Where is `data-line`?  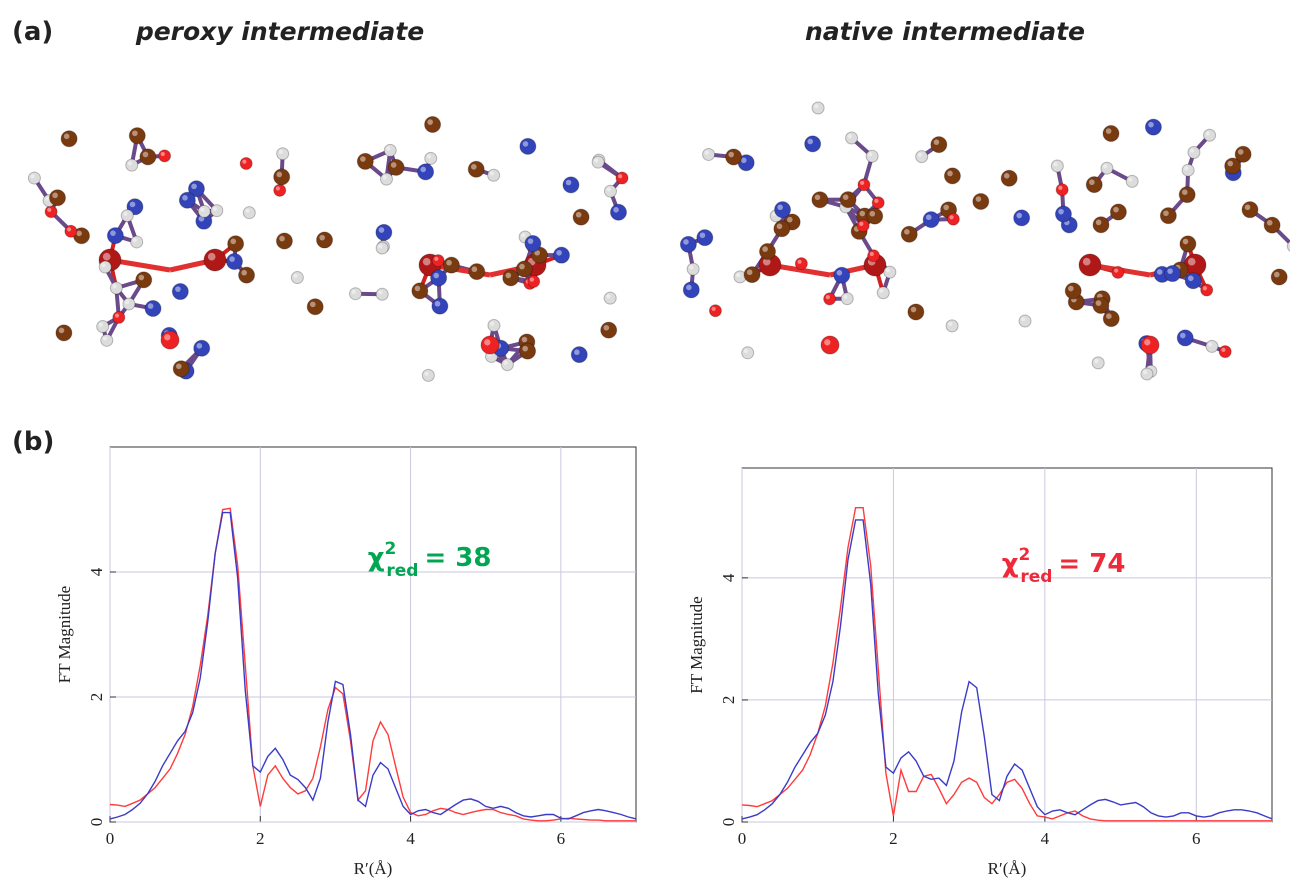 data-line is located at coordinates (1006, 664).